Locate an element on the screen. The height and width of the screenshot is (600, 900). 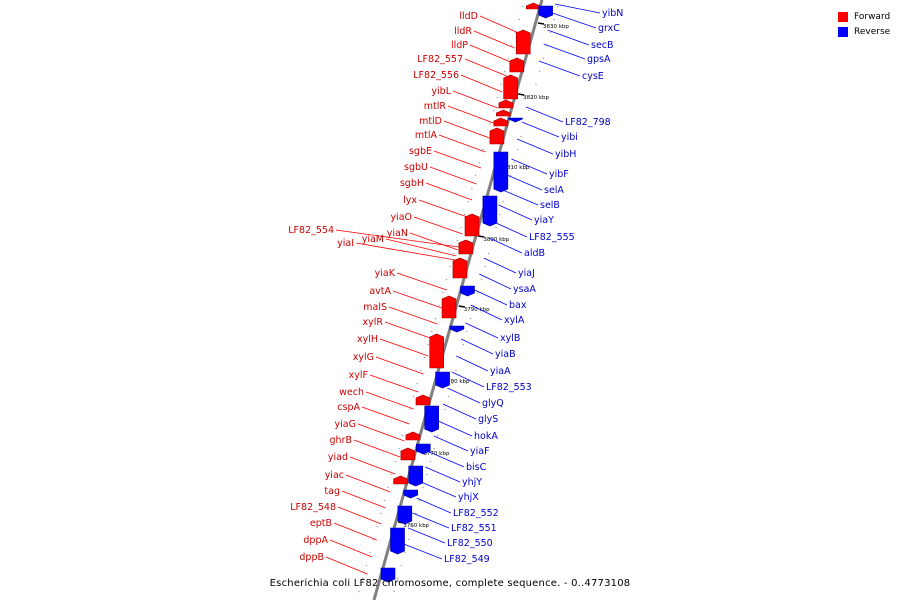
forward-gene-ghrb: ghrB is located at coordinates (341, 440).